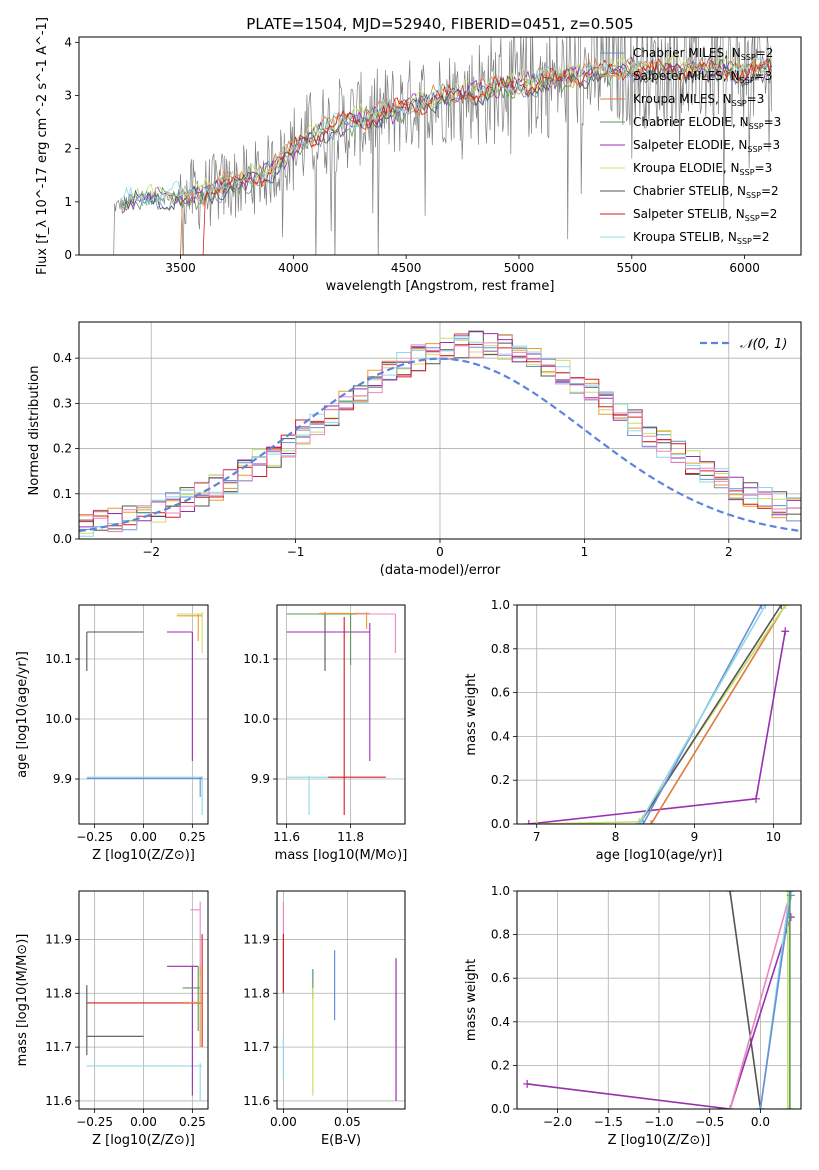 The height and width of the screenshot is (1170, 819). I want to click on legend-label-main: Chabrier STELIB, N, so click(689, 191).